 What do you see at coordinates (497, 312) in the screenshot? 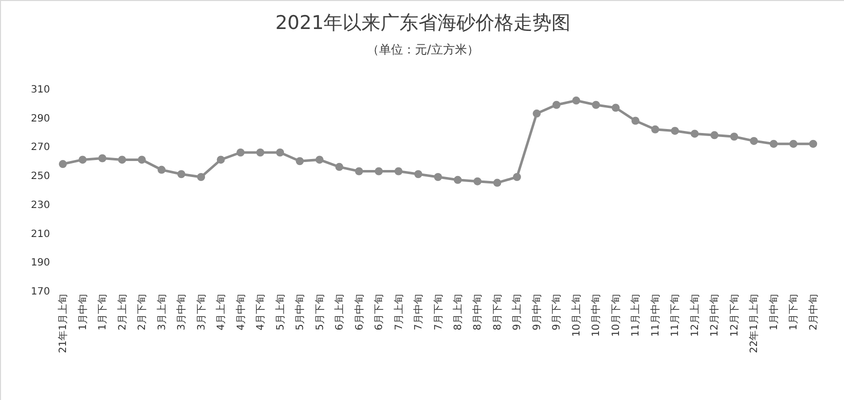
I see `x-tick-label: 8月下旬` at bounding box center [497, 312].